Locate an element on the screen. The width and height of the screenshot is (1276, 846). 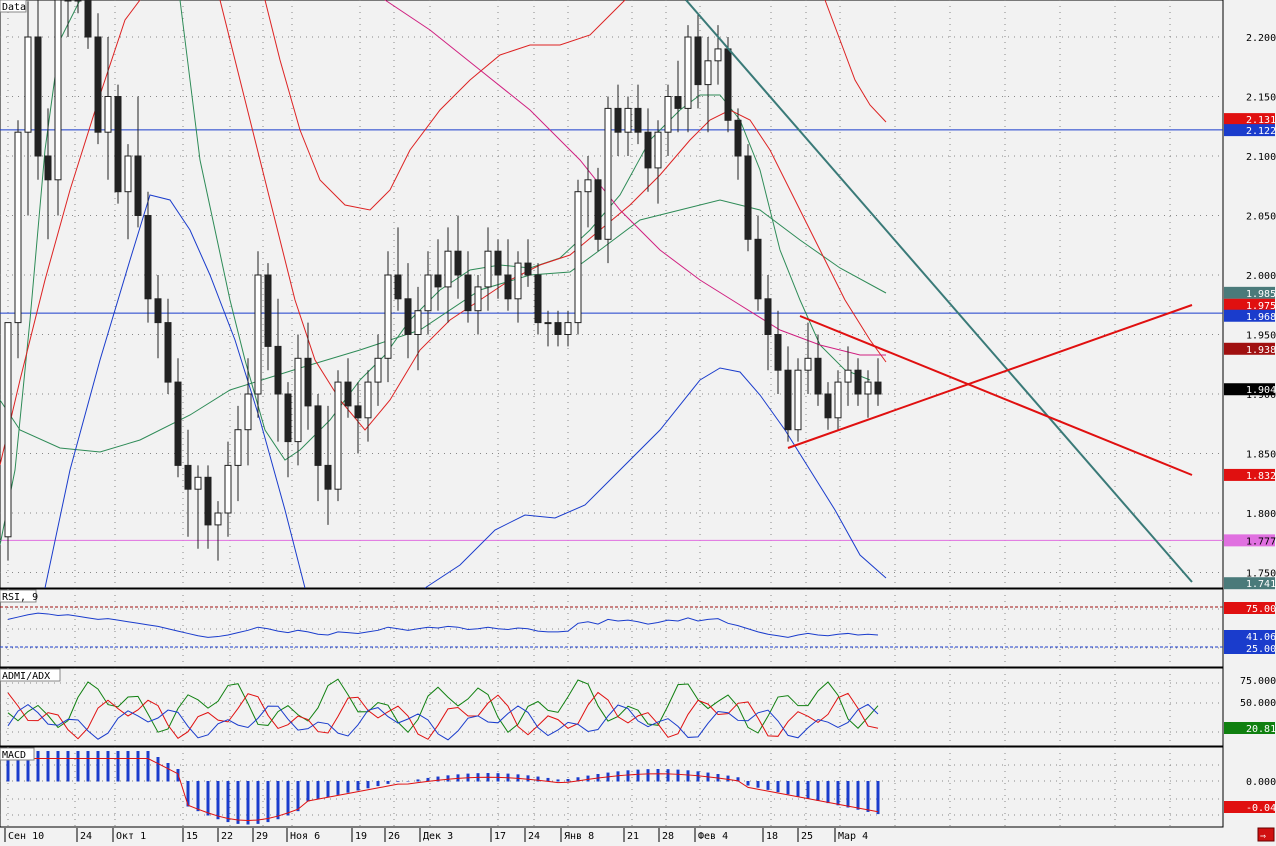
rsi-badge-text: 41.06 is located at coordinates (1261, 637).